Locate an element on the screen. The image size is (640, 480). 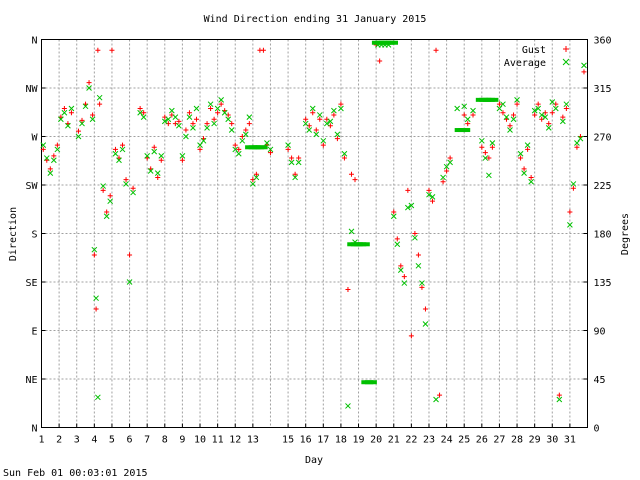
x-axis-label: Day is located at coordinates (314, 460).